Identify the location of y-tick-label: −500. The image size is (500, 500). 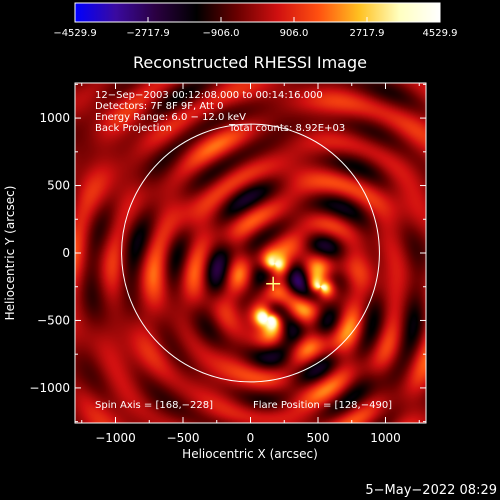
(53, 320).